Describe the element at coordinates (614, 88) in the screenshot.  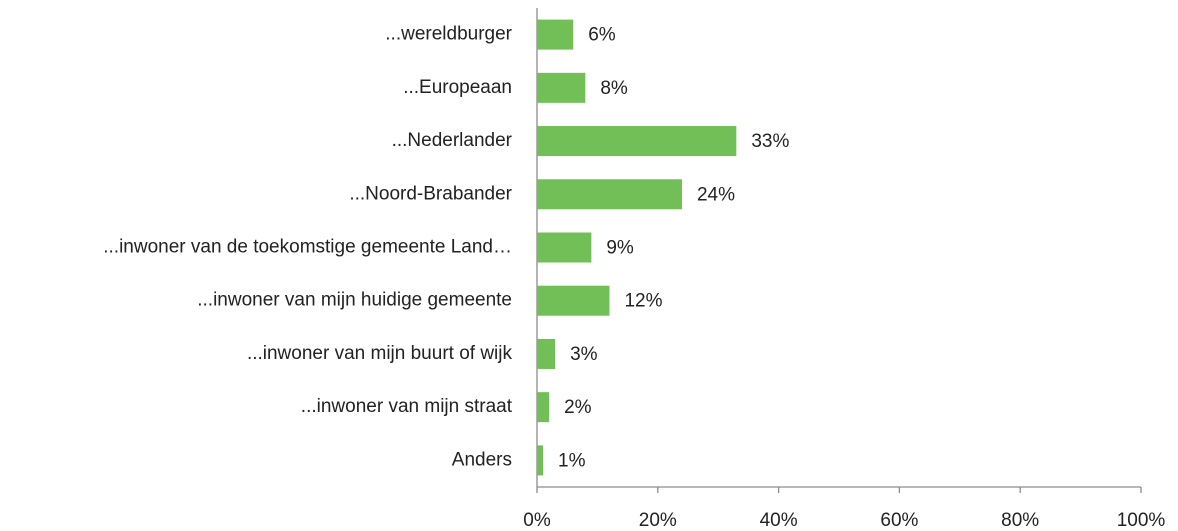
I see `value-label: 8%` at that location.